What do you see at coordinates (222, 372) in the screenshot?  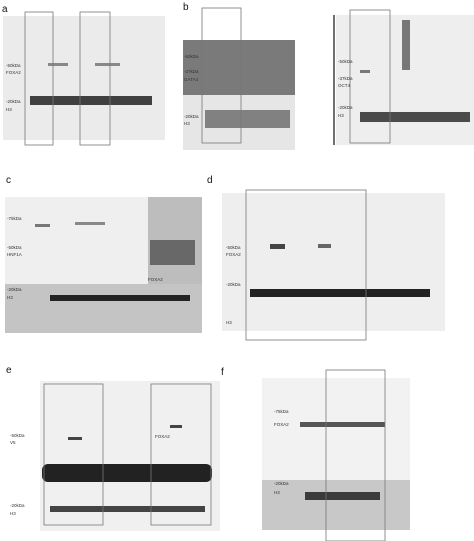 I see `panel-letter: f` at bounding box center [222, 372].